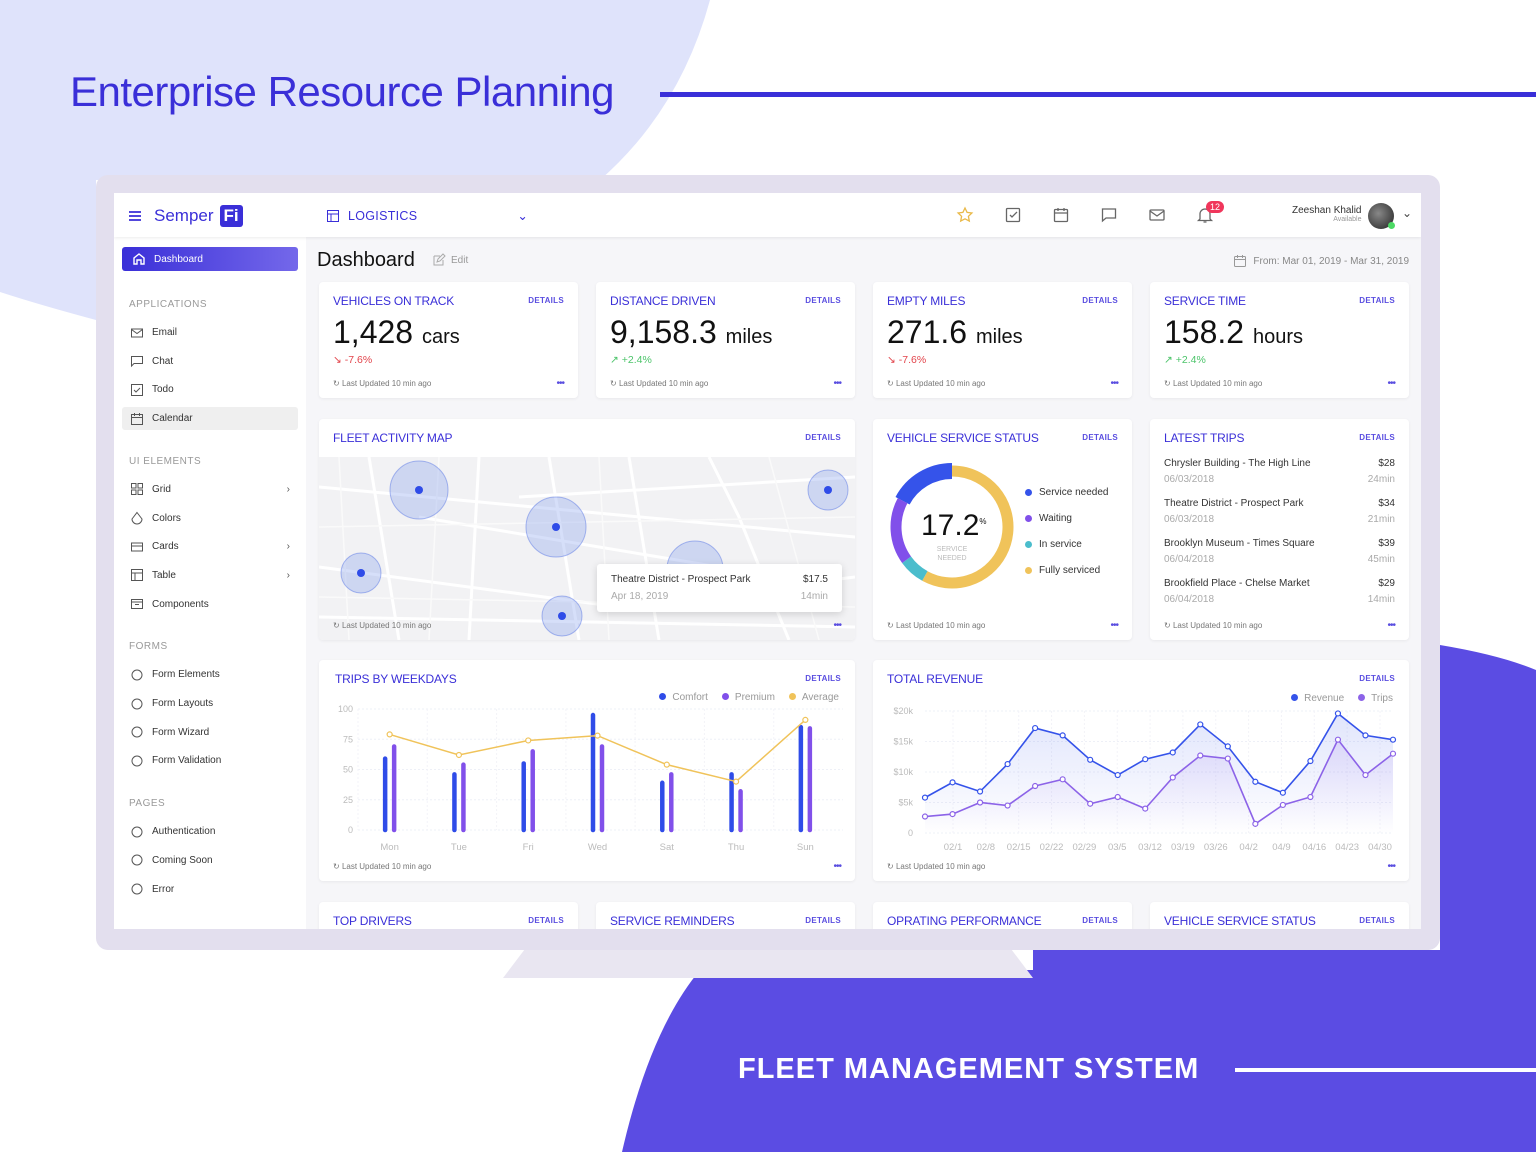  Describe the element at coordinates (748, 697) in the screenshot. I see `legend-item: Premium` at that location.